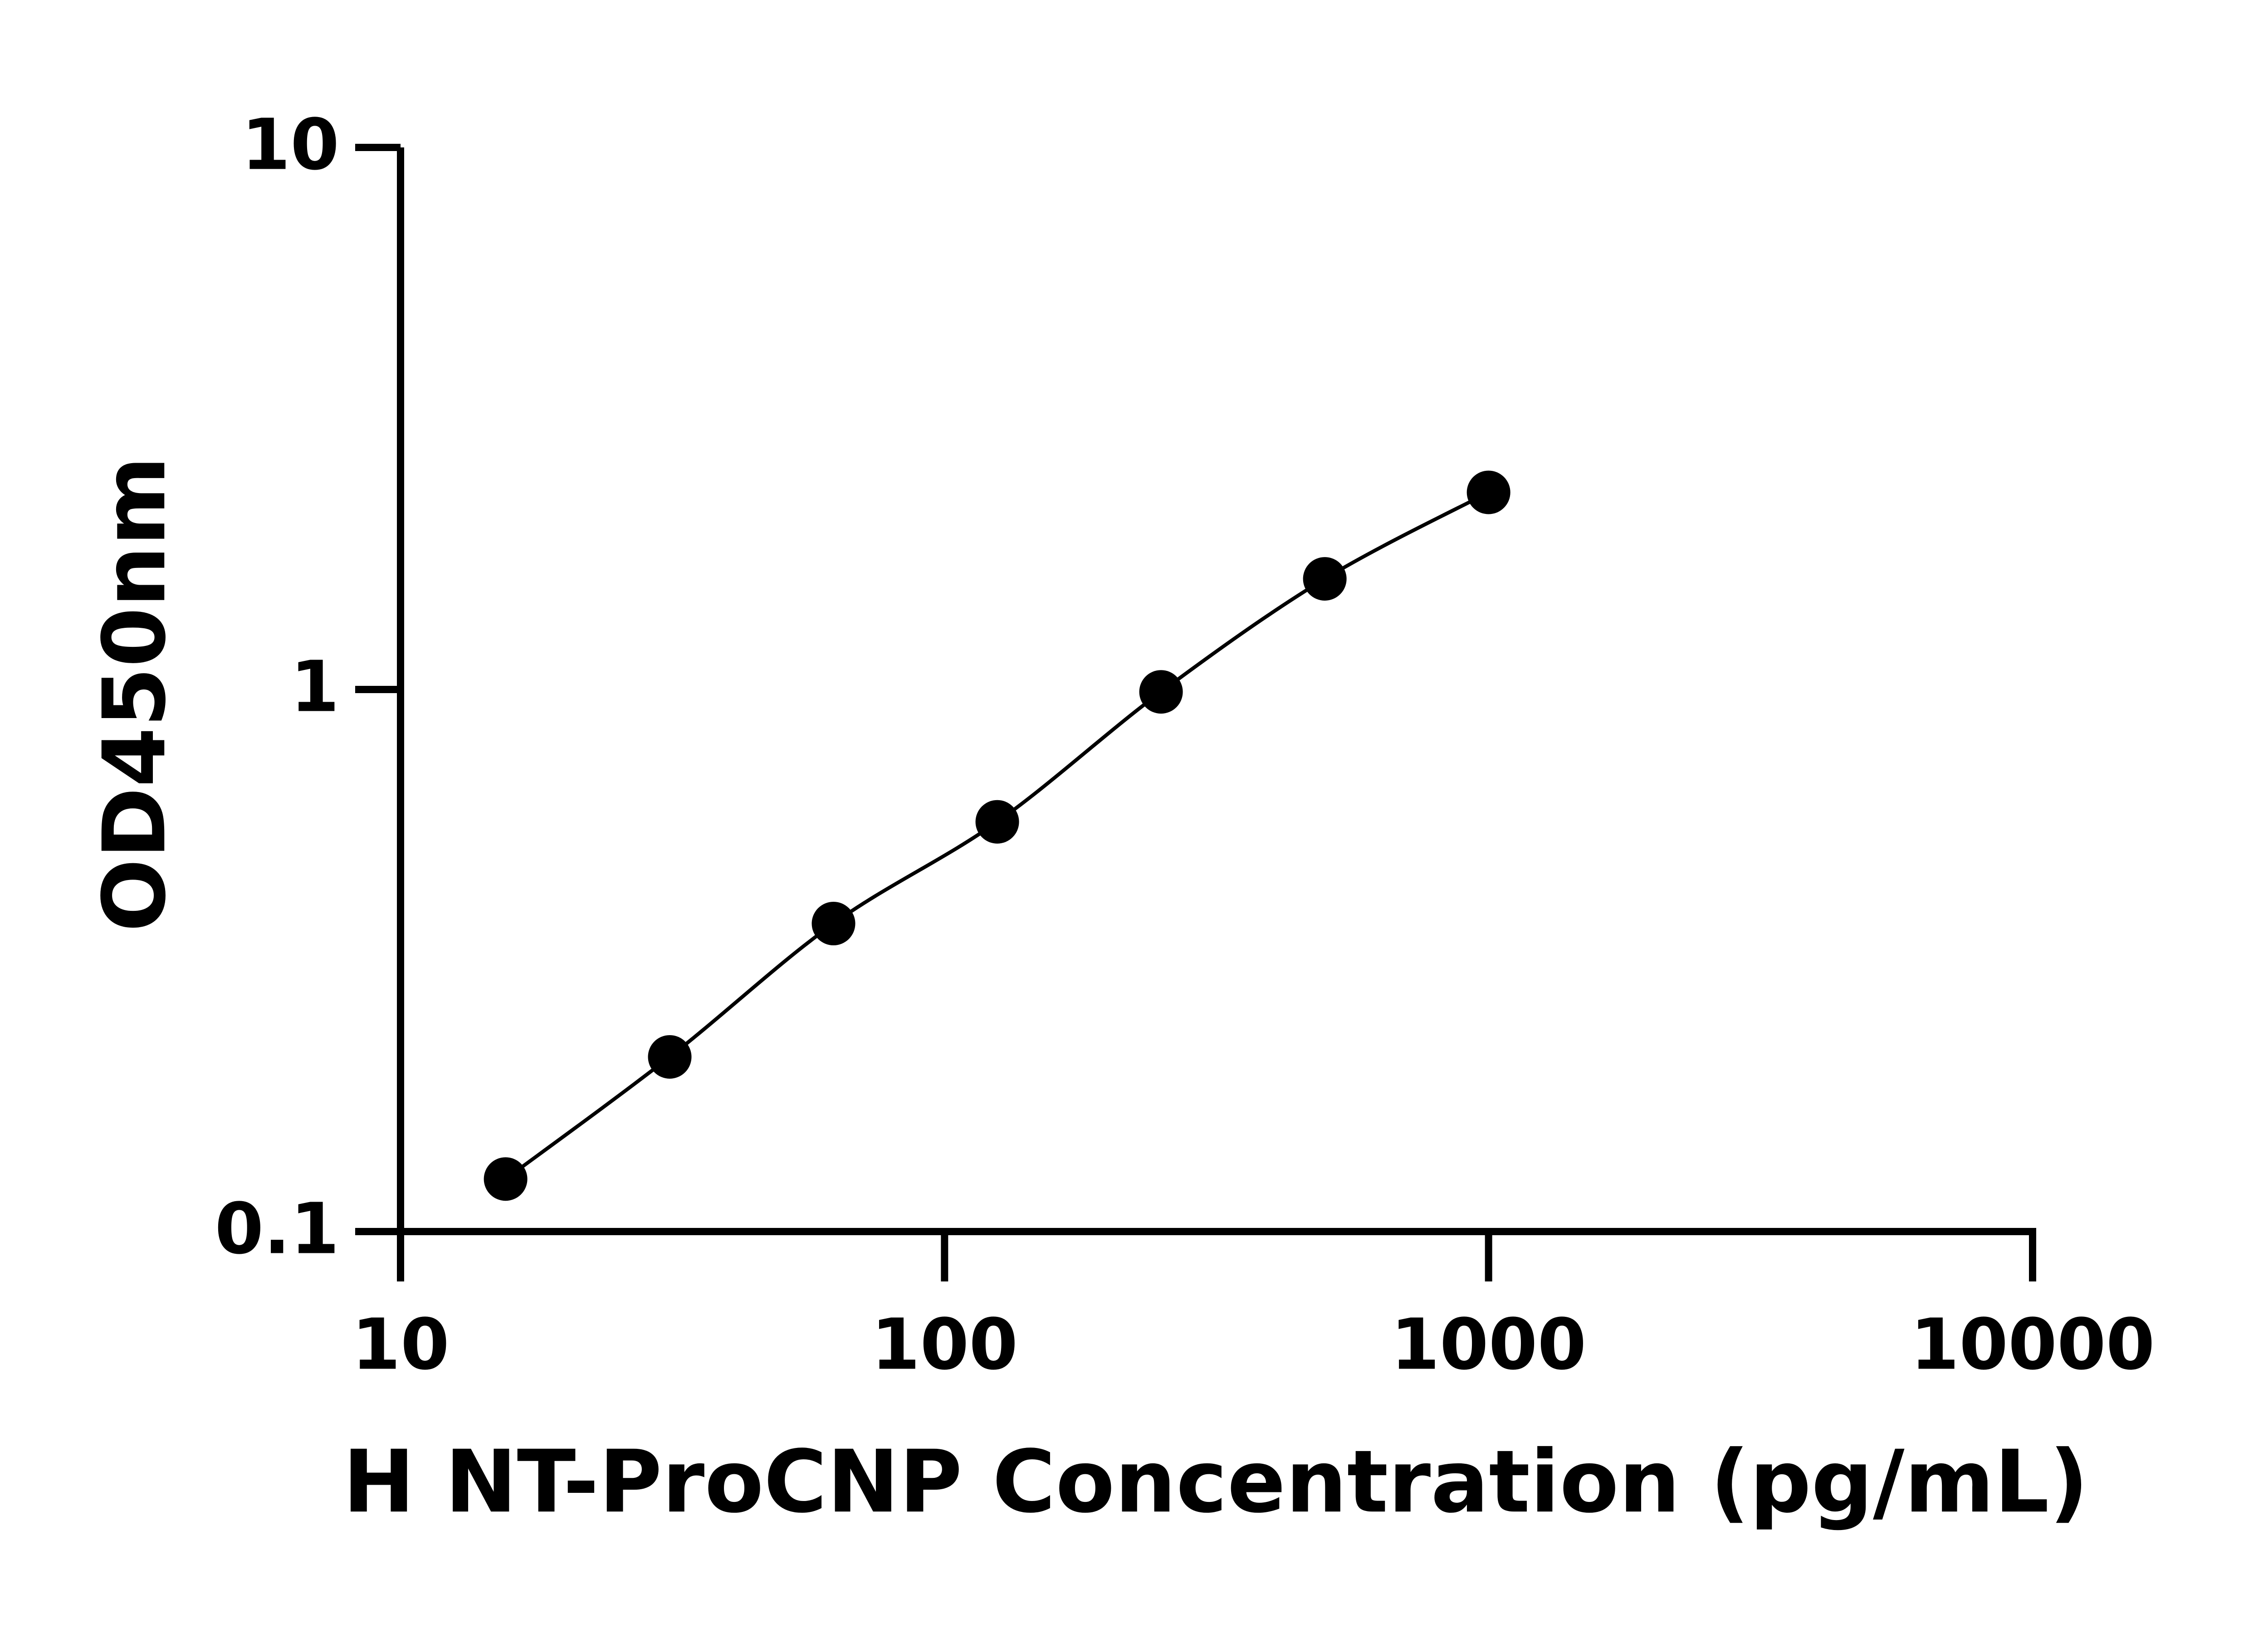 This screenshot has width=2268, height=1633. I want to click on x-tick-label: 10000, so click(2033, 1344).